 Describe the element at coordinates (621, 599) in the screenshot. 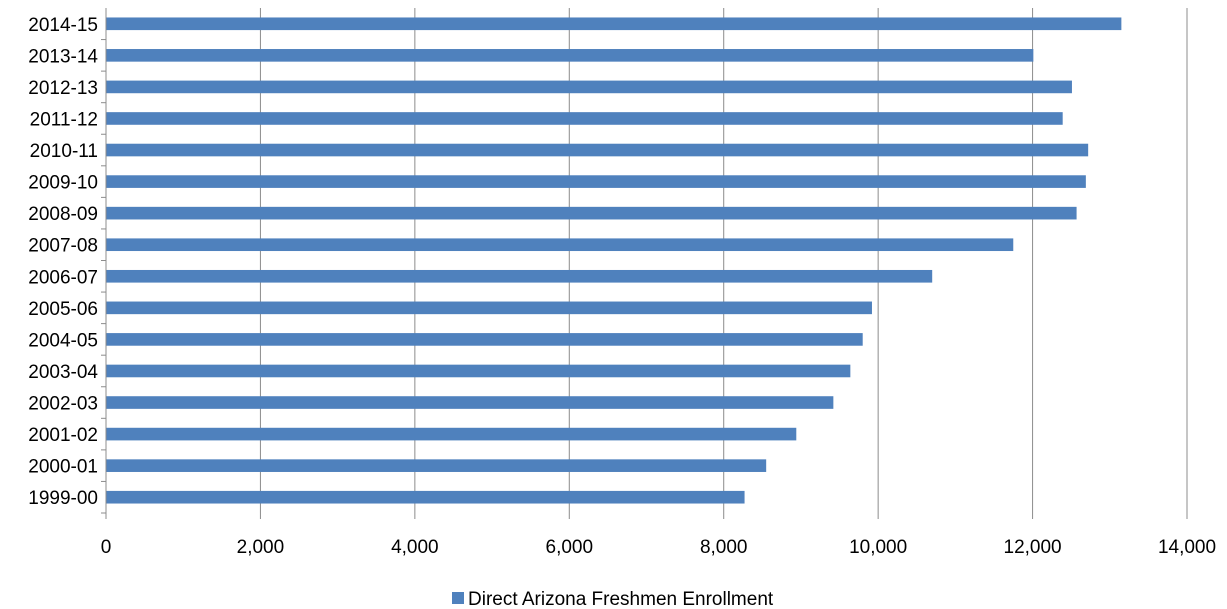

I see `legend-label: Direct Arizona Freshmen Enrollment` at that location.